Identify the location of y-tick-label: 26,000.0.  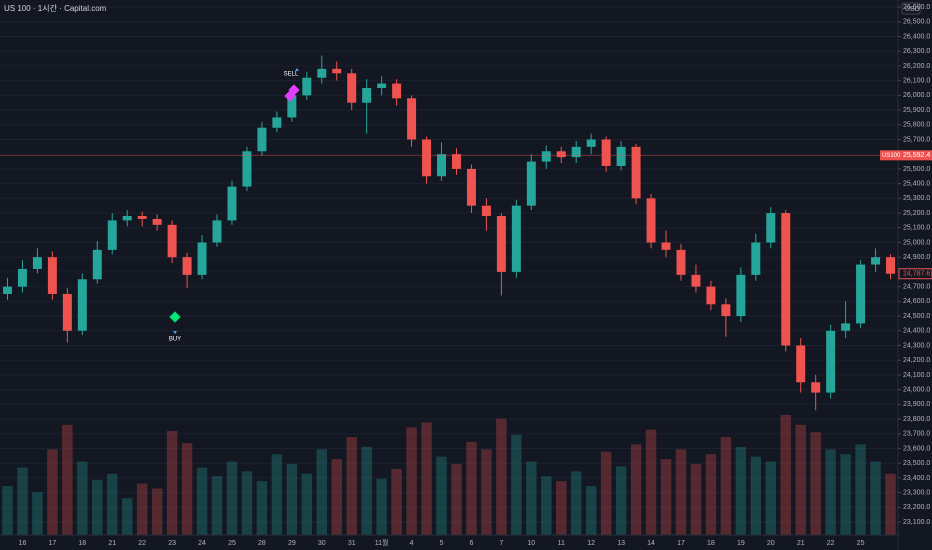
(916, 95).